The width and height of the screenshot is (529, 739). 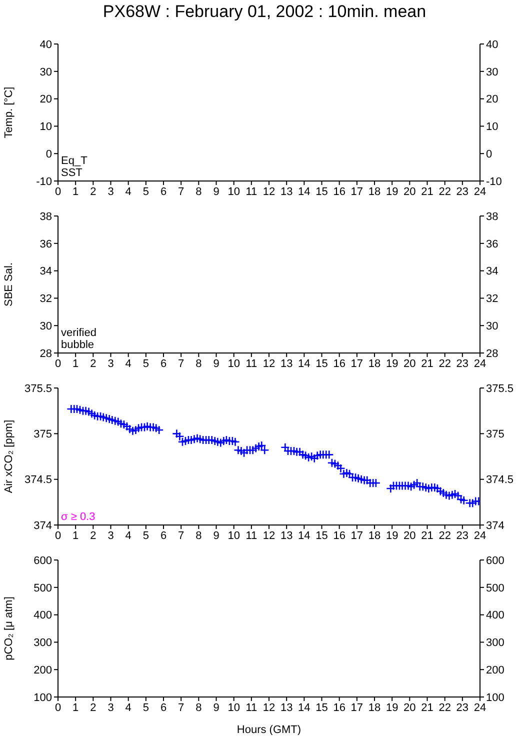 What do you see at coordinates (75, 536) in the screenshot?
I see `x-tick-label: 1` at bounding box center [75, 536].